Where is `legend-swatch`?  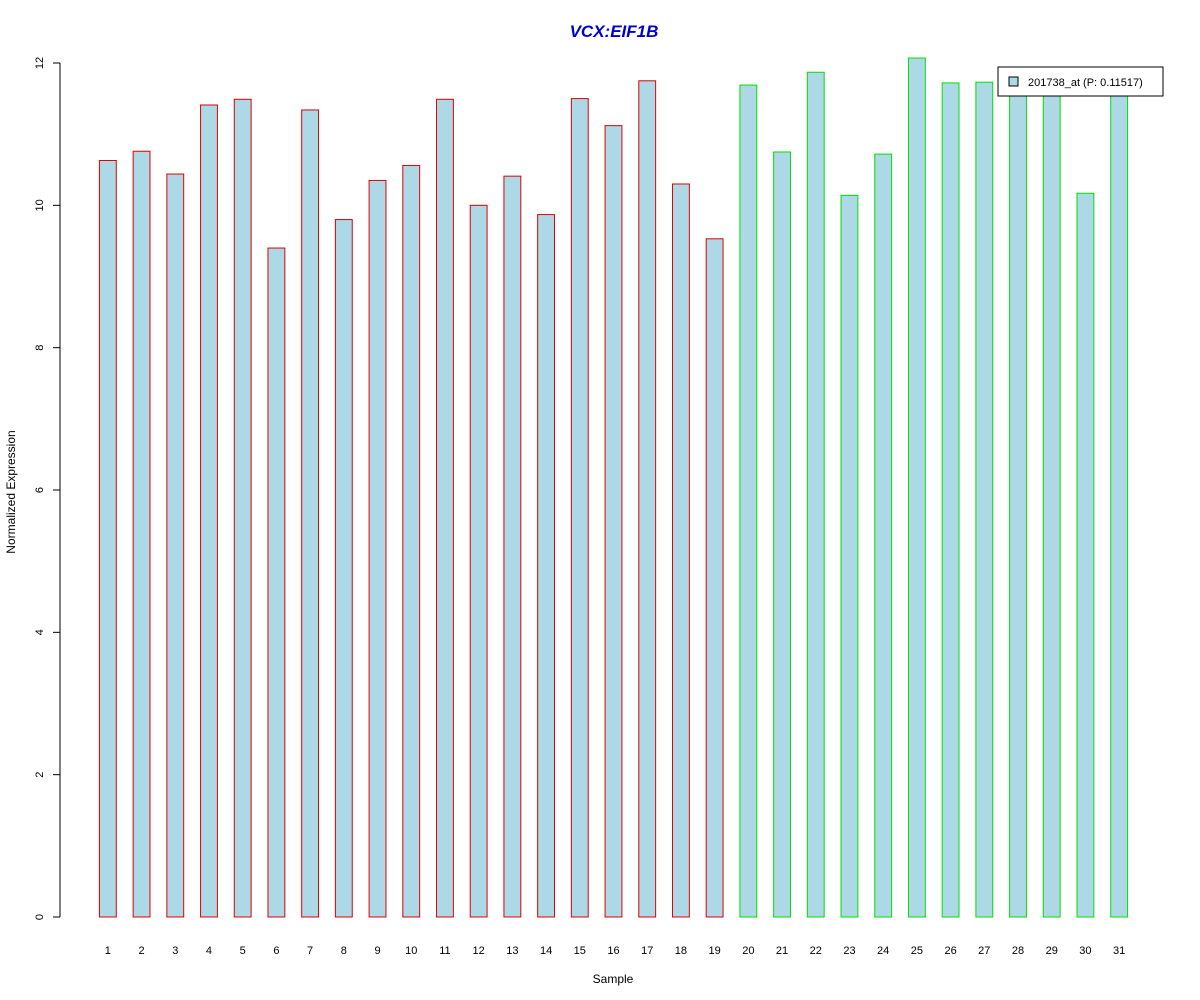
legend-swatch is located at coordinates (1013, 81).